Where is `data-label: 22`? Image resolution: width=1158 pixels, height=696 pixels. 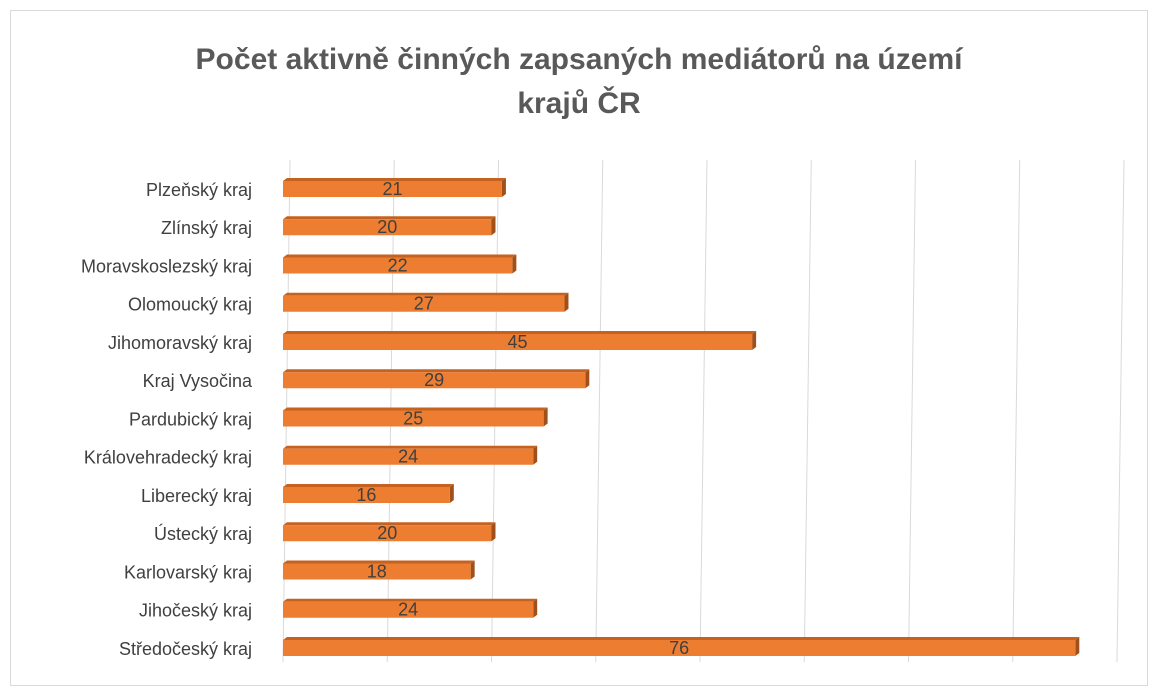
data-label: 22 is located at coordinates (398, 265).